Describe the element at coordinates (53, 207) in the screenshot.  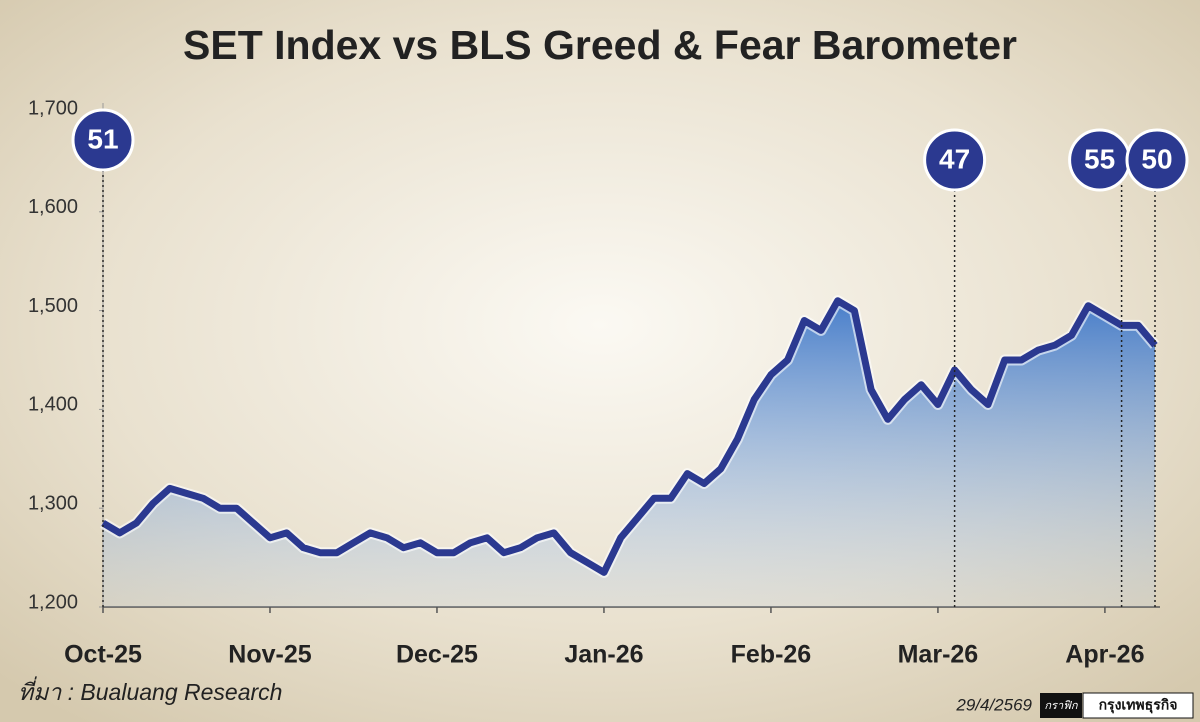
I see `y-tick-label: 1,600` at that location.